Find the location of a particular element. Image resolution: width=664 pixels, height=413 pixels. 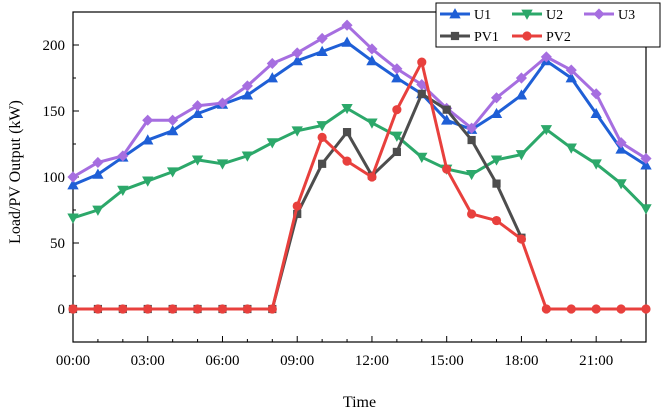

legend-label: U3 is located at coordinates (626, 15).